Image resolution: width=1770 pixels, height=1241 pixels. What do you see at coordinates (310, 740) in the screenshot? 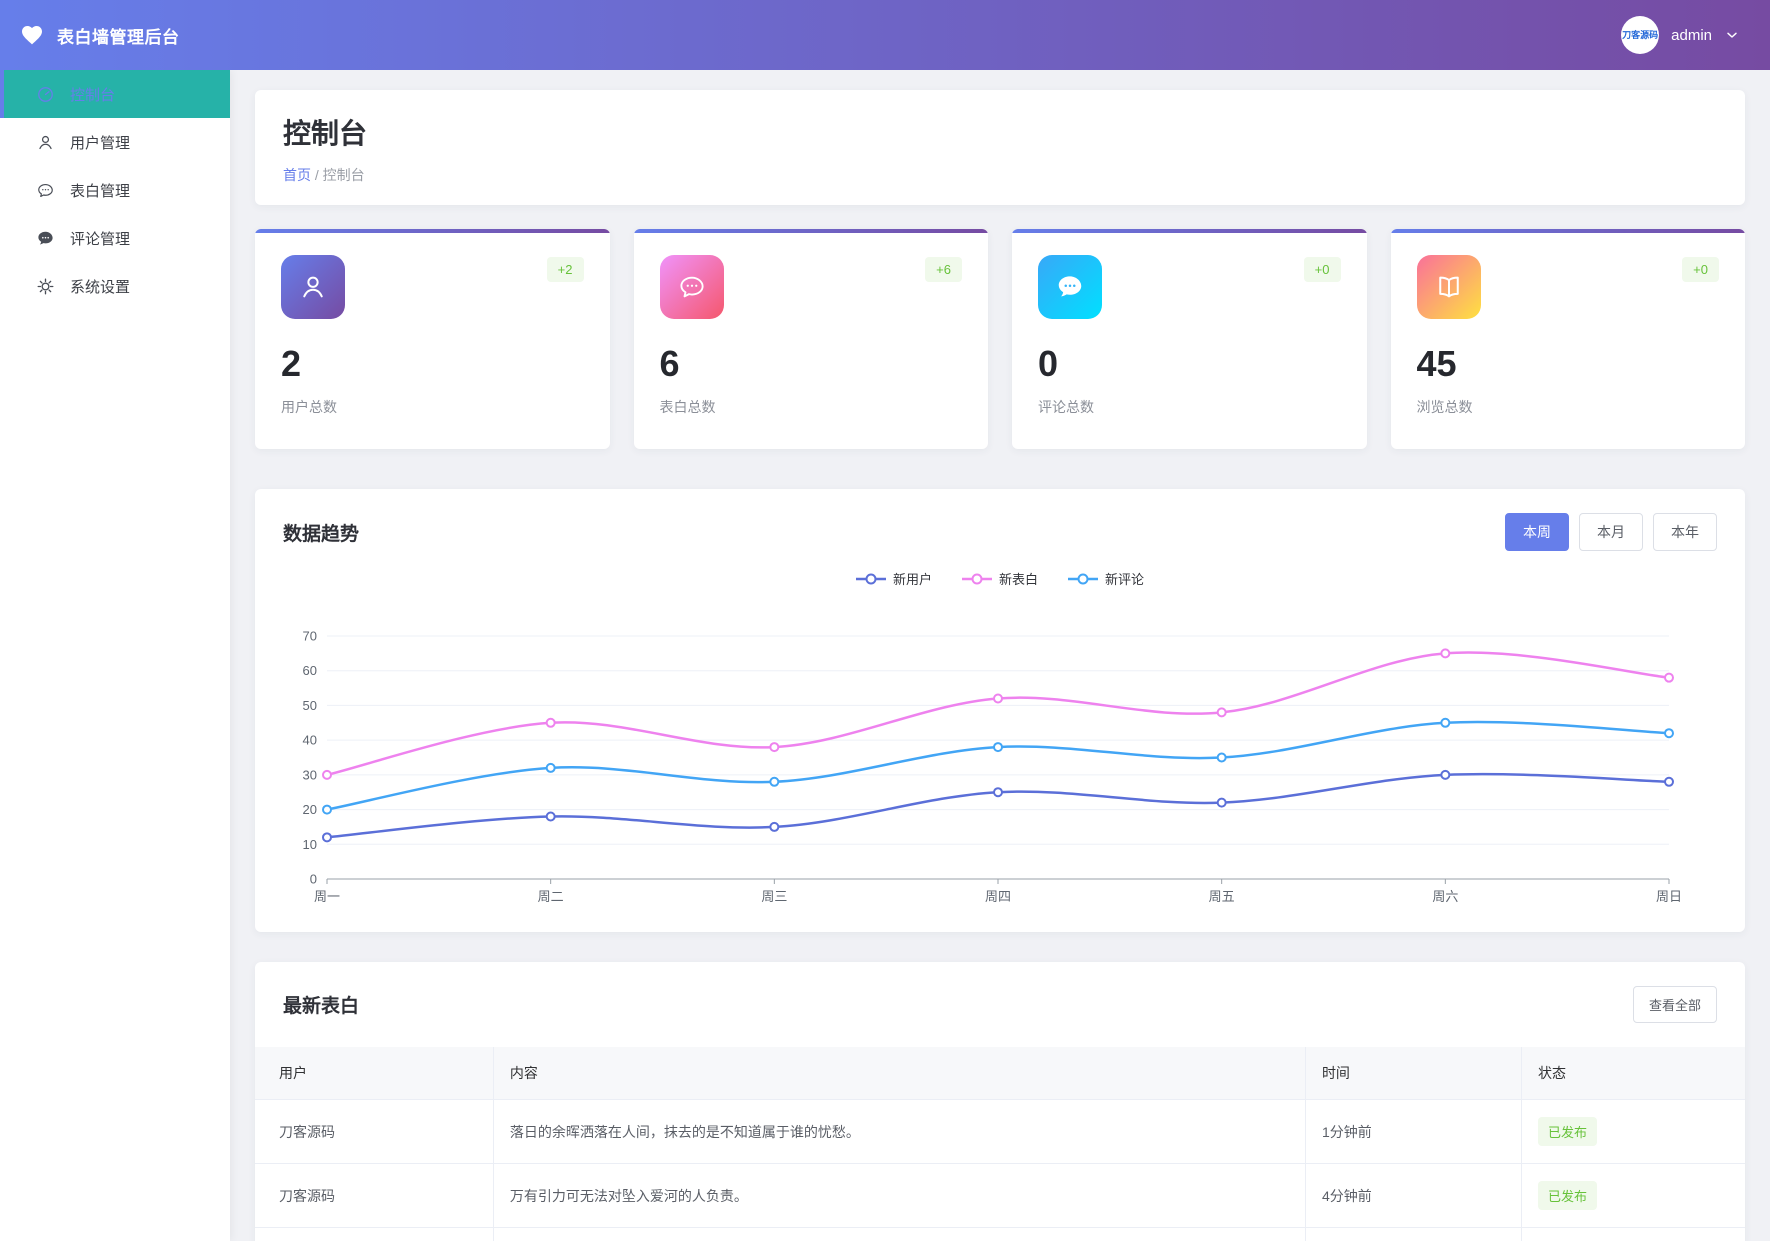
I see `svg-text: 40` at bounding box center [310, 740].